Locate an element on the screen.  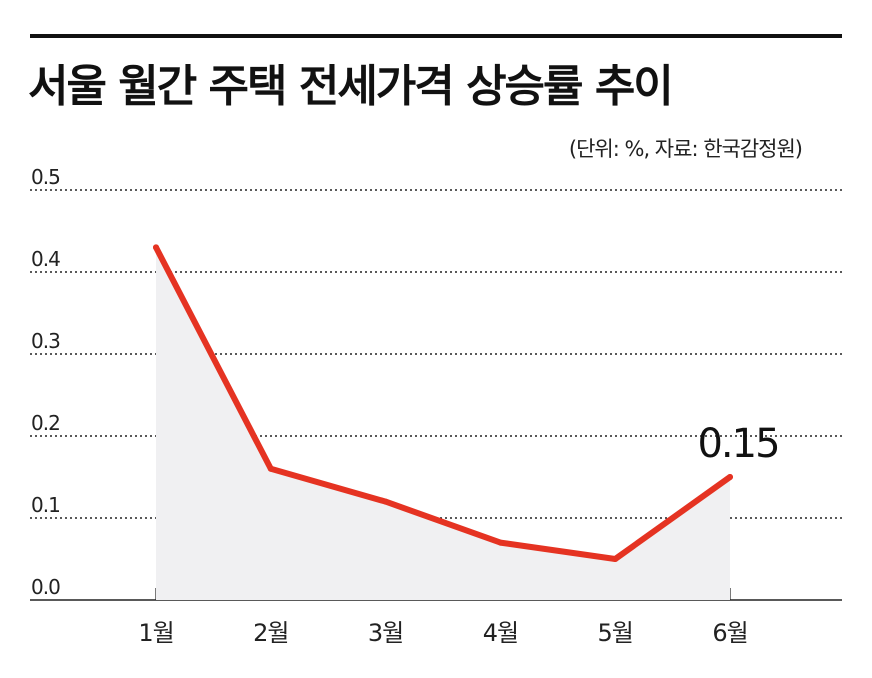
x-tick-label: 4월 is located at coordinates (500, 633).